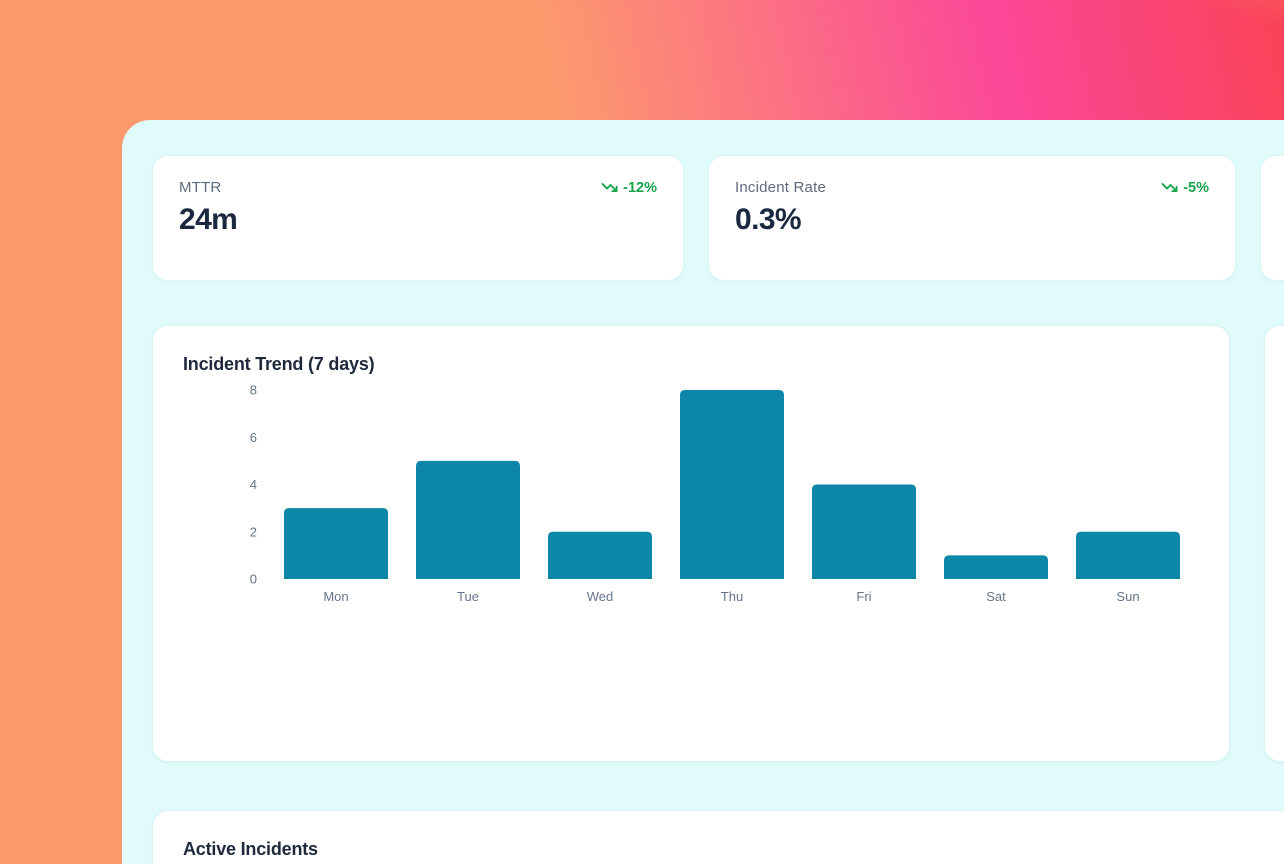 This screenshot has width=1284, height=864. Describe the element at coordinates (253, 437) in the screenshot. I see `y-axis-tick: 6` at that location.